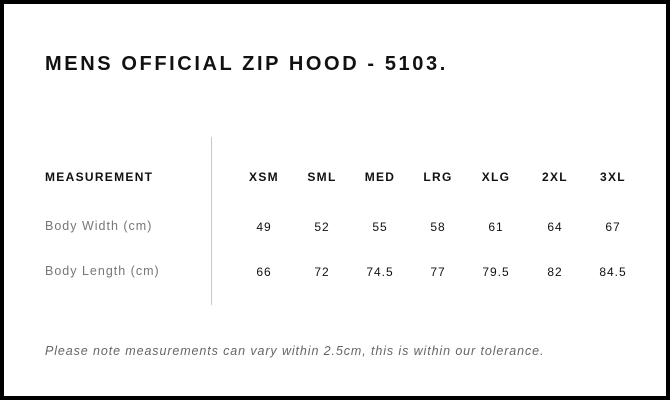 The image size is (670, 400). Describe the element at coordinates (99, 177) in the screenshot. I see `measurement-header: MEASUREMENT` at that location.